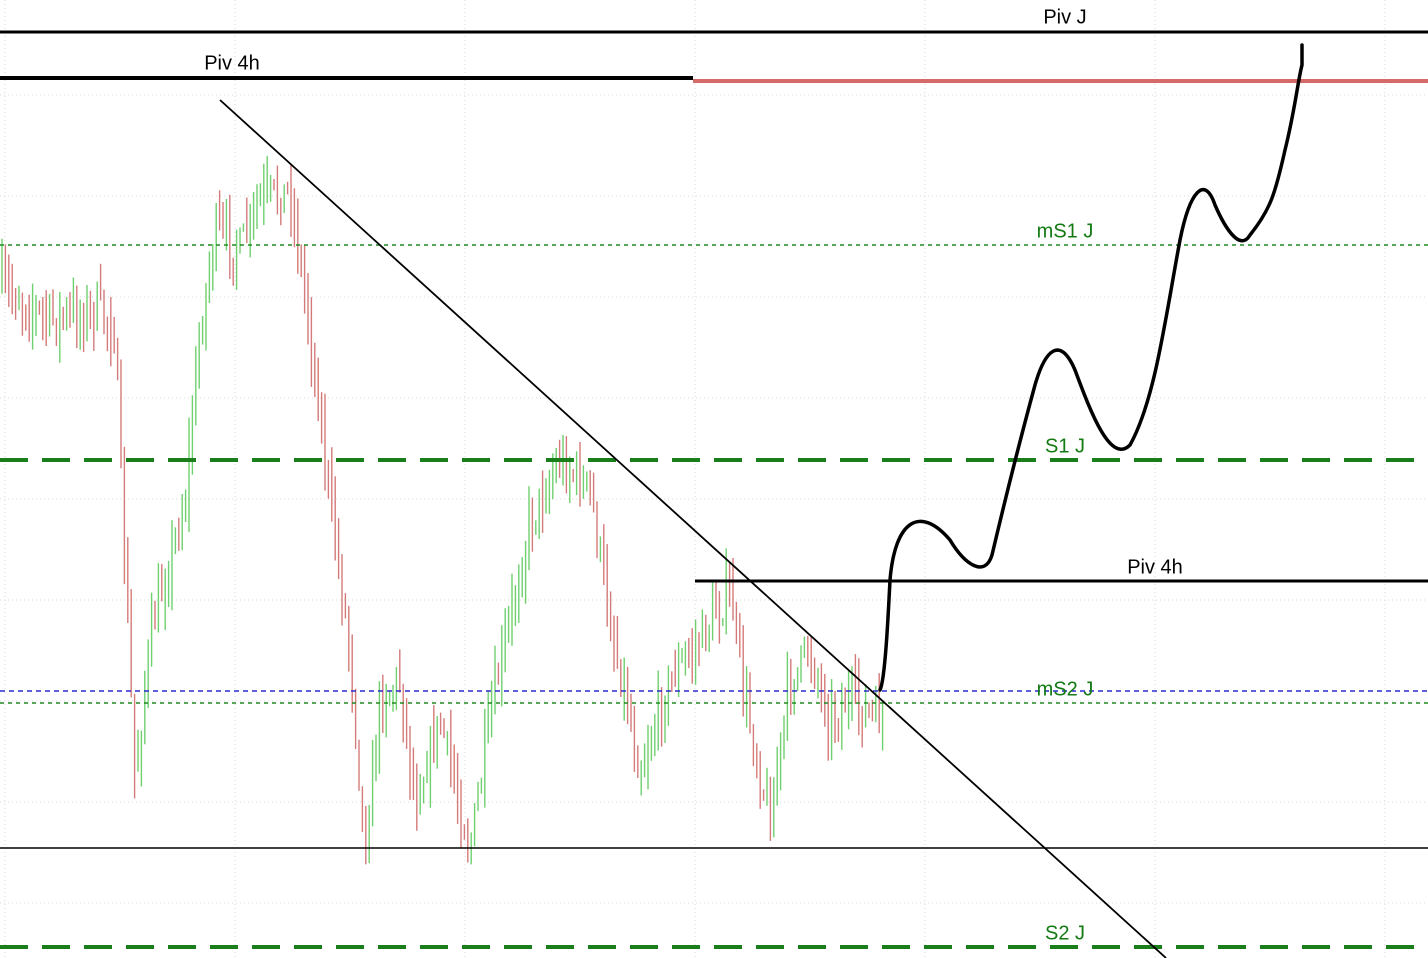 This screenshot has height=958, width=1428. I want to click on level-label: mS1 J, so click(1065, 231).